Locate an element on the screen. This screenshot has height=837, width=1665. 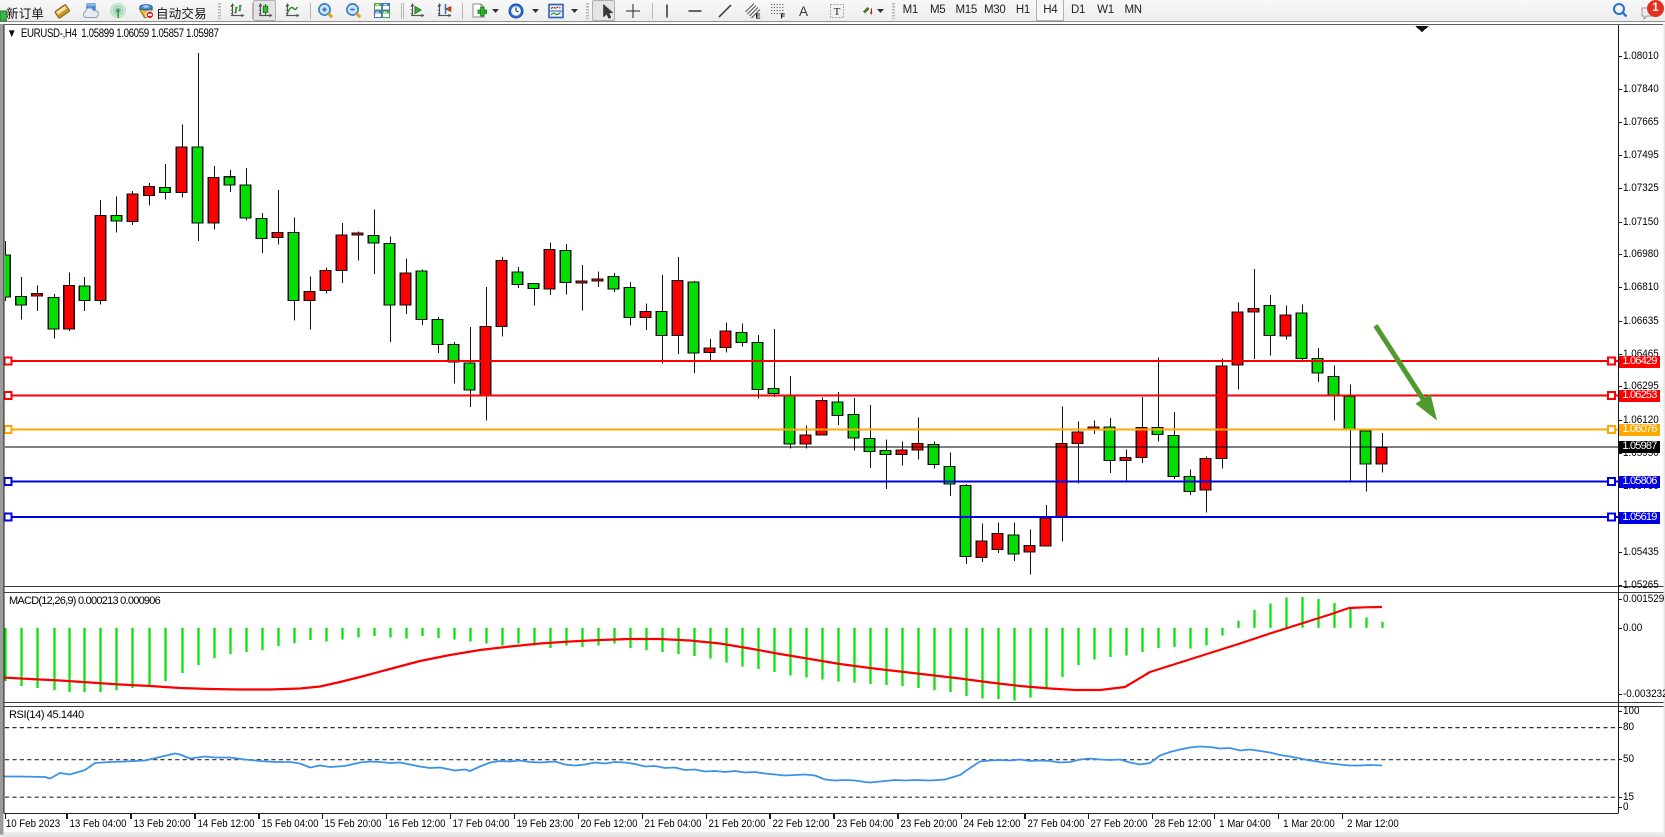
svg-text: T is located at coordinates (837, 12).